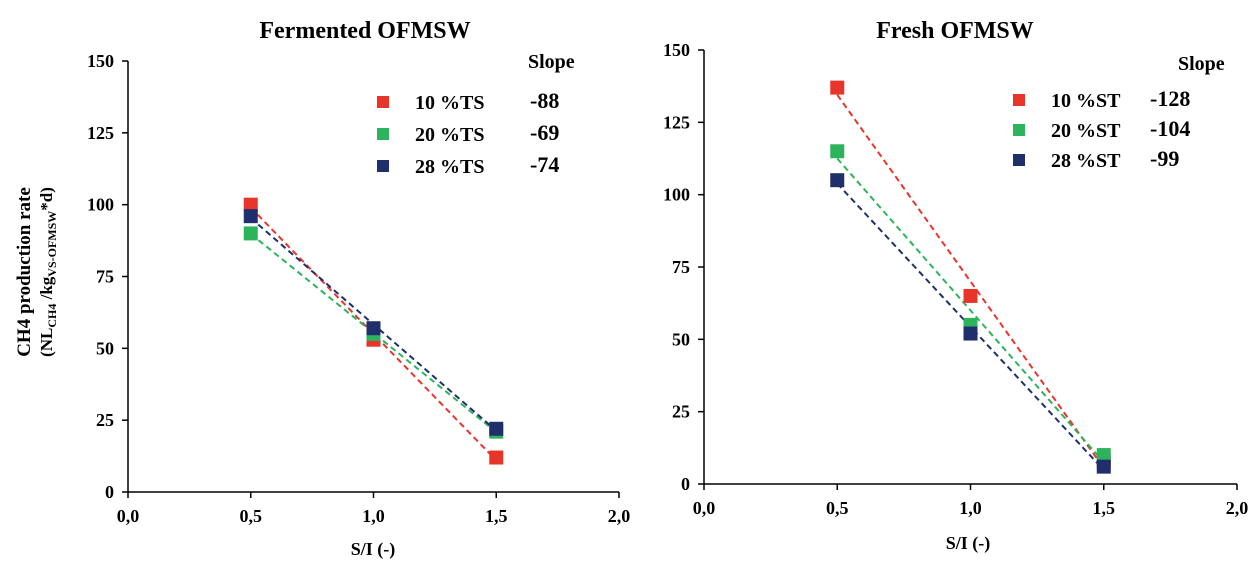  I want to click on slope-value: -88, so click(544, 100).